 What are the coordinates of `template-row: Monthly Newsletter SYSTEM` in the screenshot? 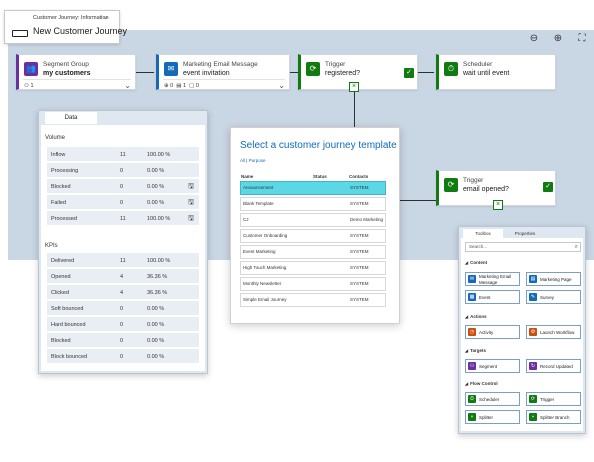 It's located at (313, 284).